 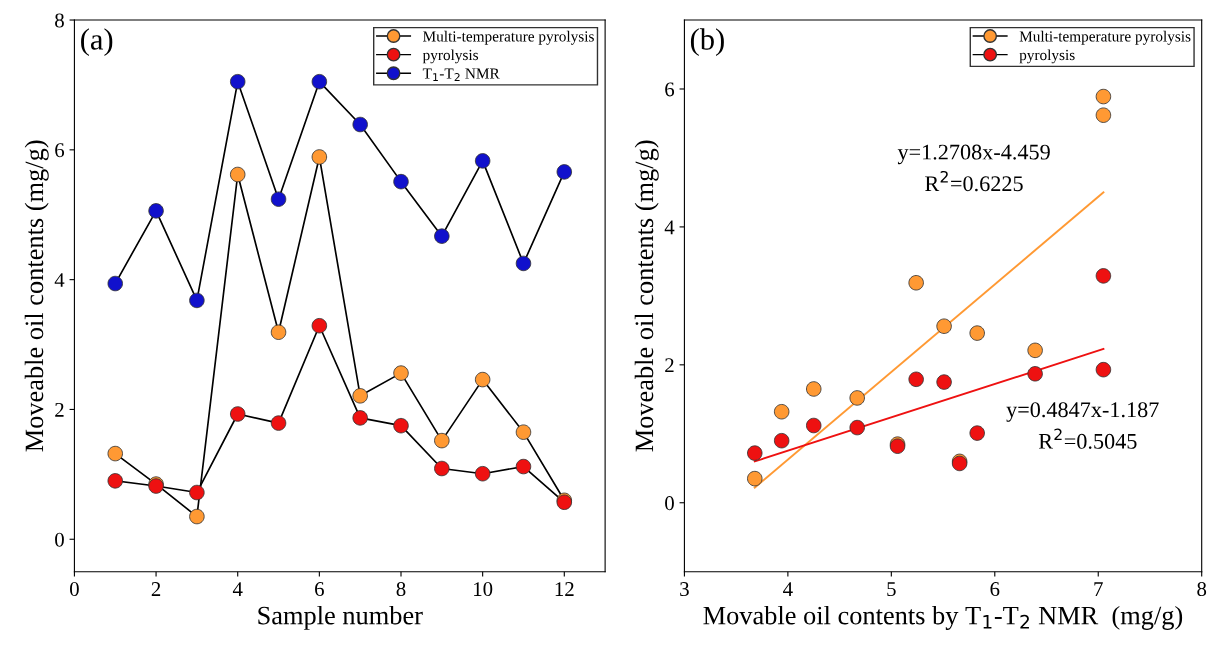 I want to click on x-axis-title: Sample number, so click(x=340, y=617).